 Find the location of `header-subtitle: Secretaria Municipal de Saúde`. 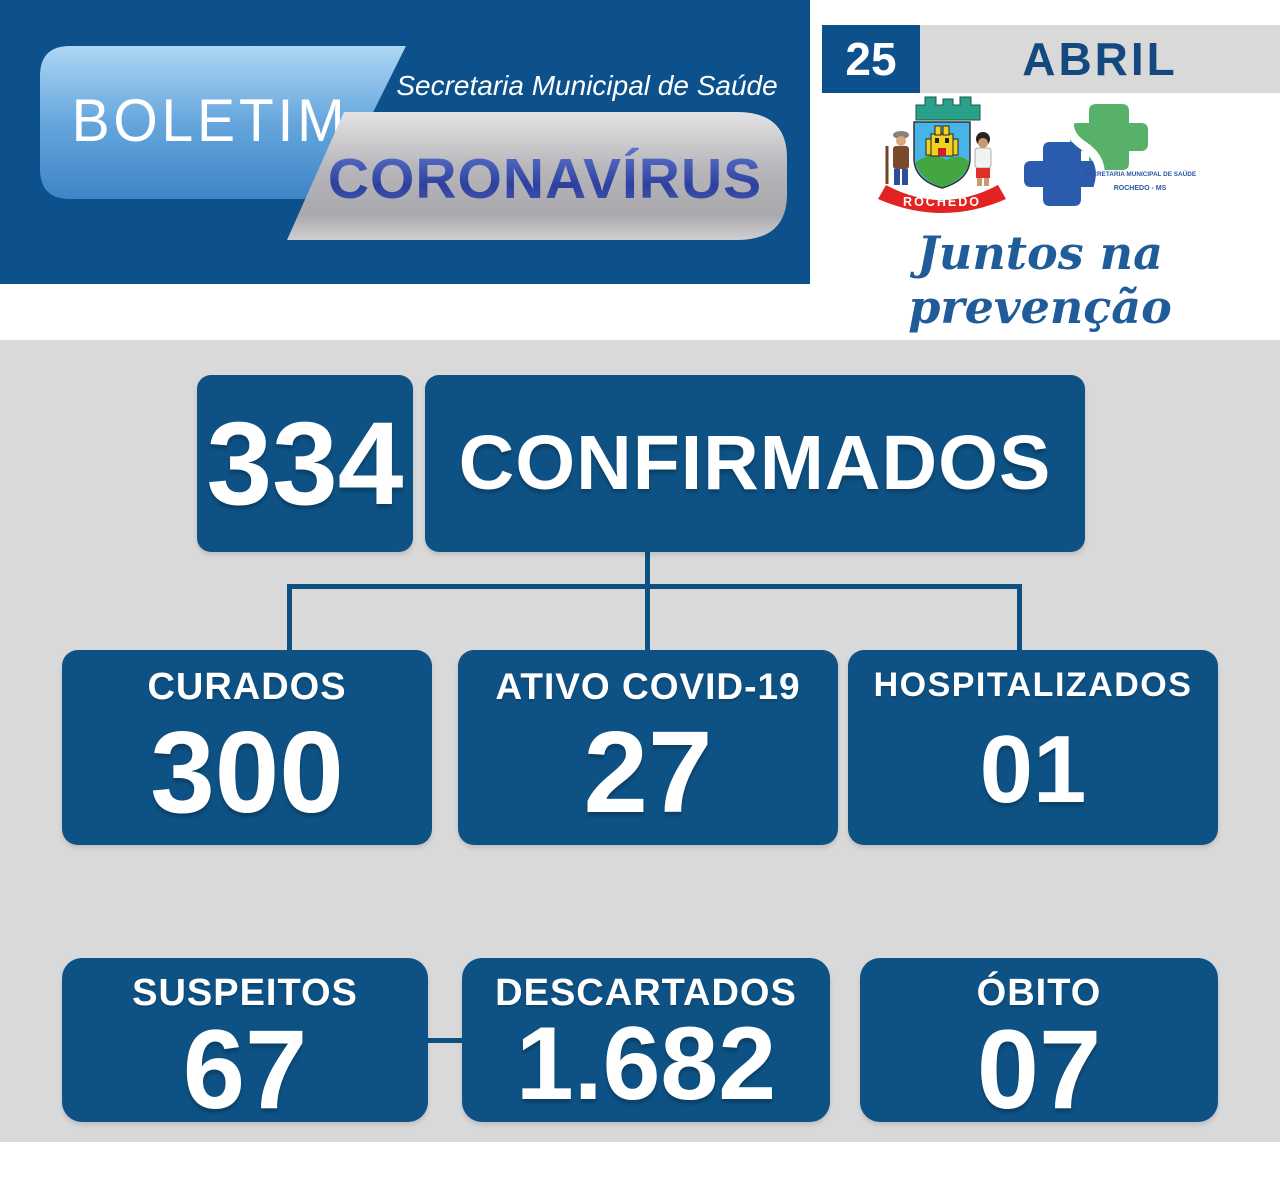

header-subtitle: Secretaria Municipal de Saúde is located at coordinates (587, 85).